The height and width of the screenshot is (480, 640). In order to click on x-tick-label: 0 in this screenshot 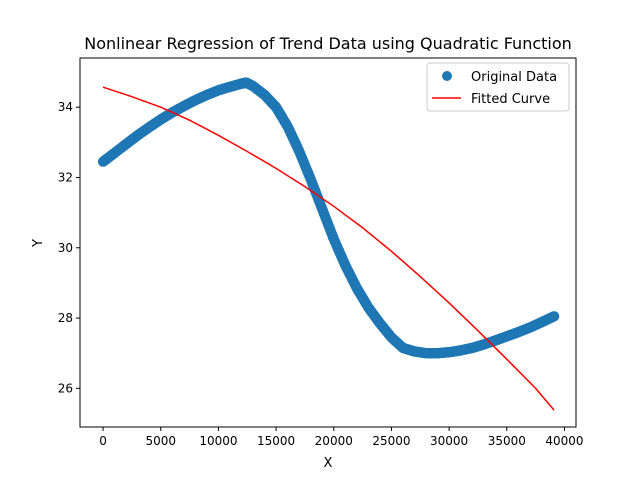, I will do `click(103, 441)`.